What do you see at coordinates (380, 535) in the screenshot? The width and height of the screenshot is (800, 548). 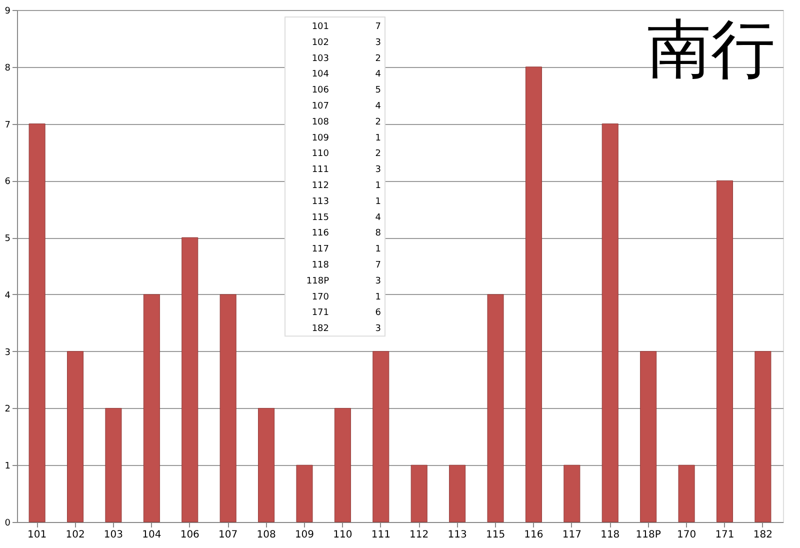 I see `x-tick-label: 111` at bounding box center [380, 535].